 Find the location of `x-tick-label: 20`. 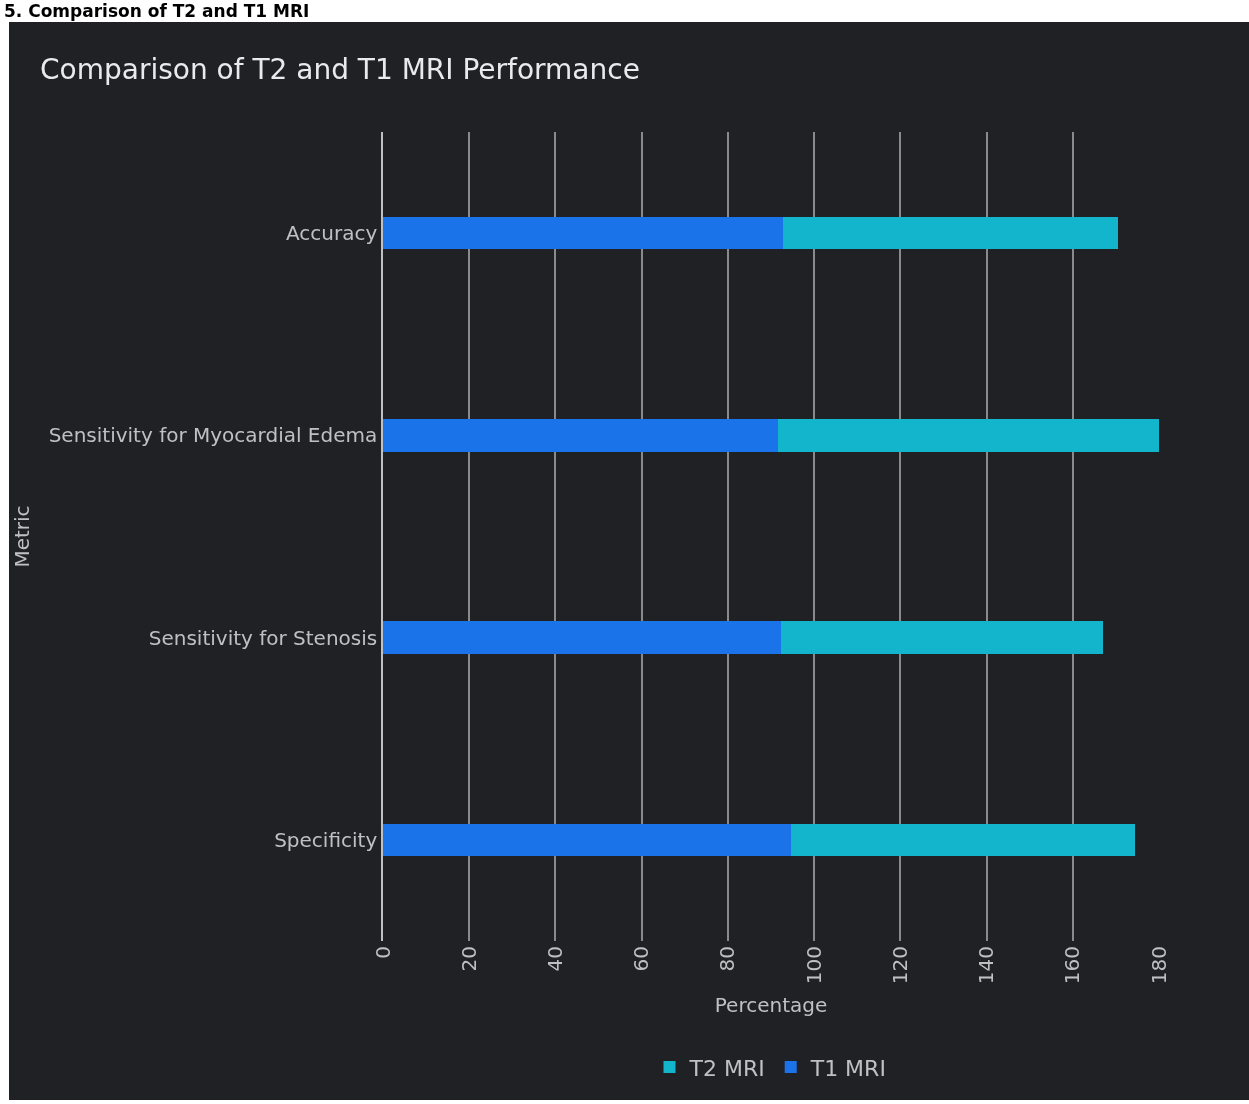

x-tick-label: 20 is located at coordinates (468, 959).